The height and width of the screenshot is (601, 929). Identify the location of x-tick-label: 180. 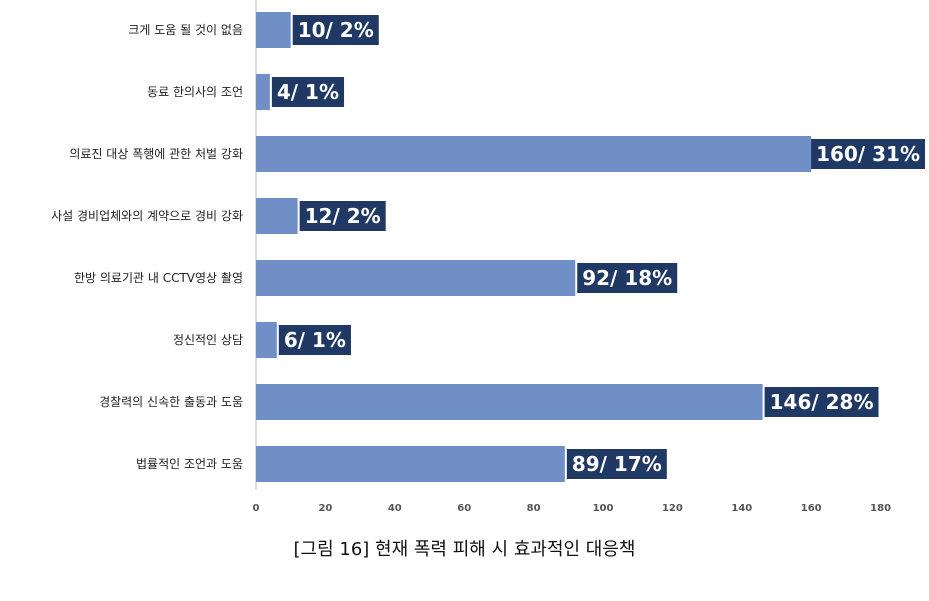
(880, 508).